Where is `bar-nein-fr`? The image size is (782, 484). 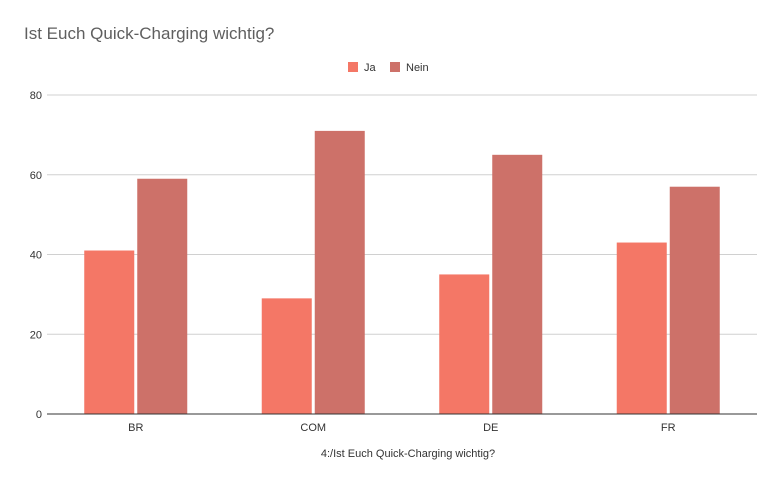
bar-nein-fr is located at coordinates (694, 300).